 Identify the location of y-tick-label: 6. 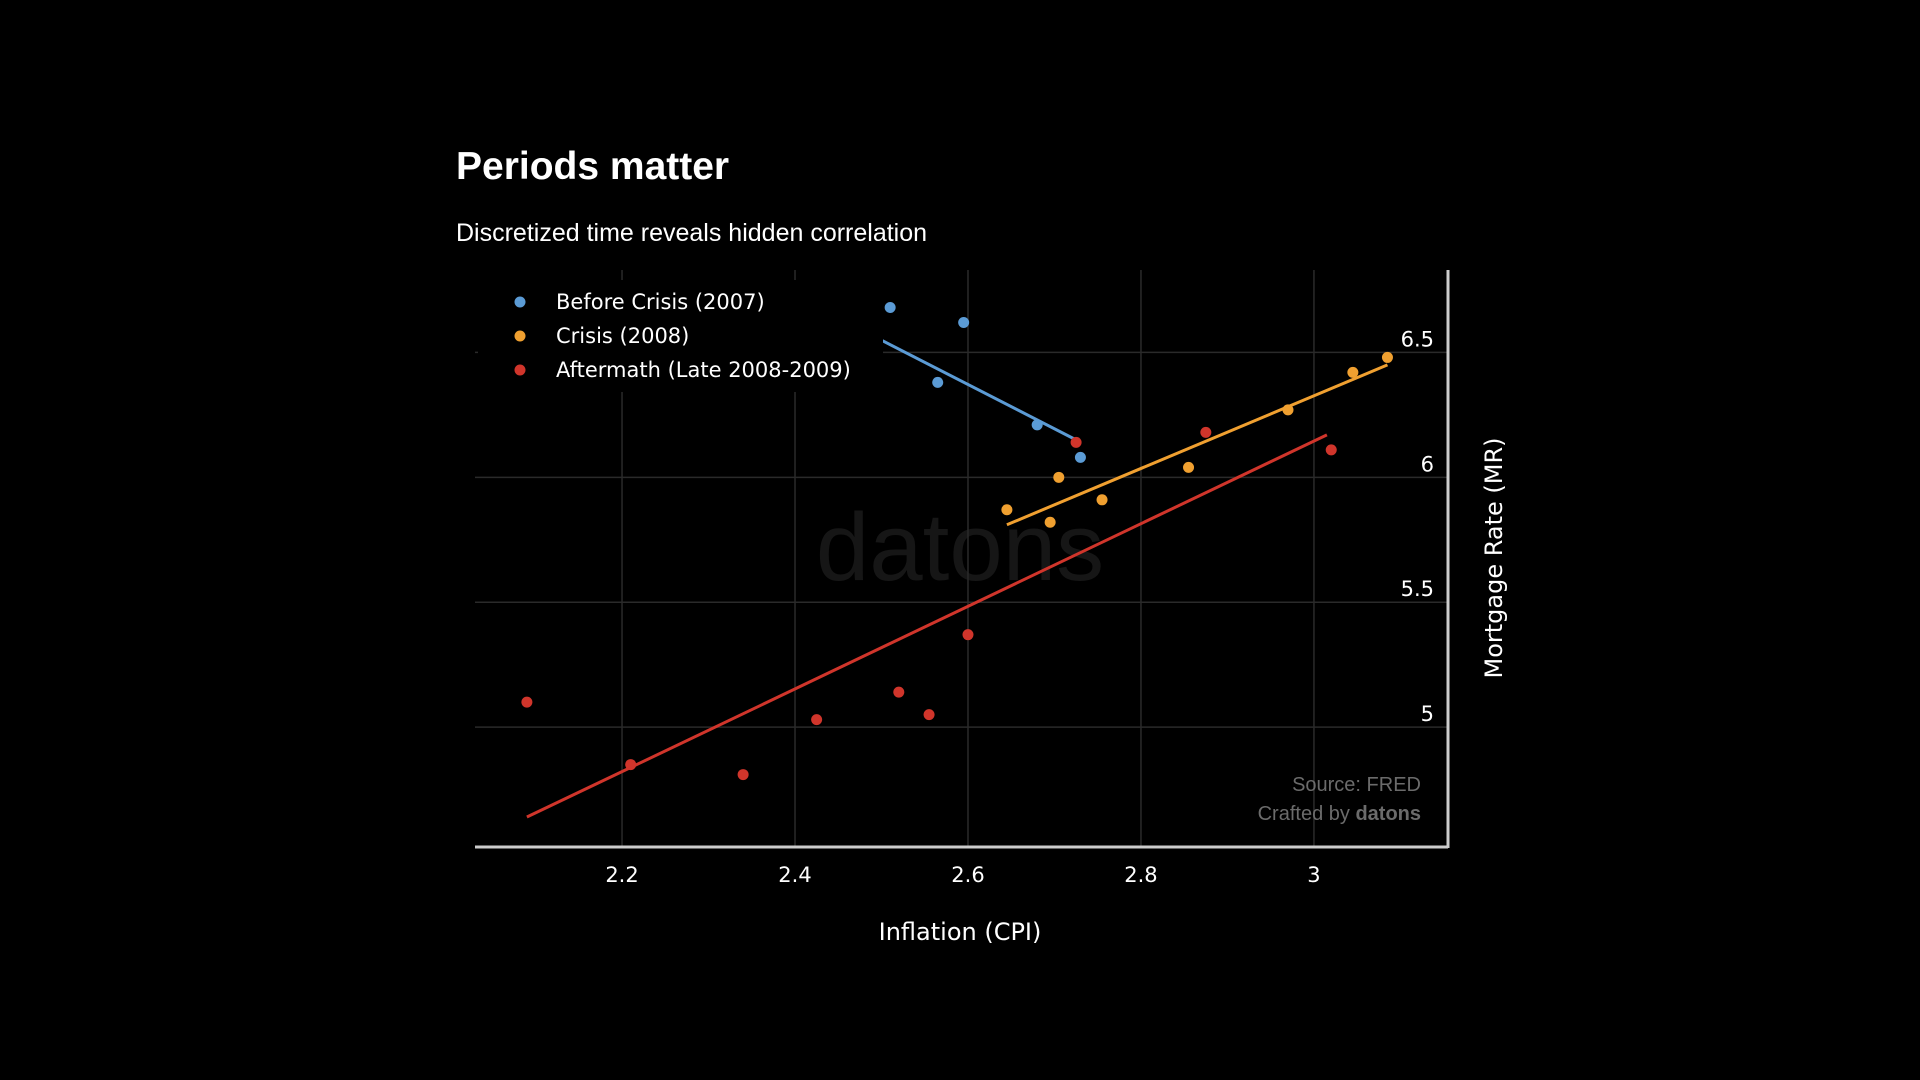
(1427, 464).